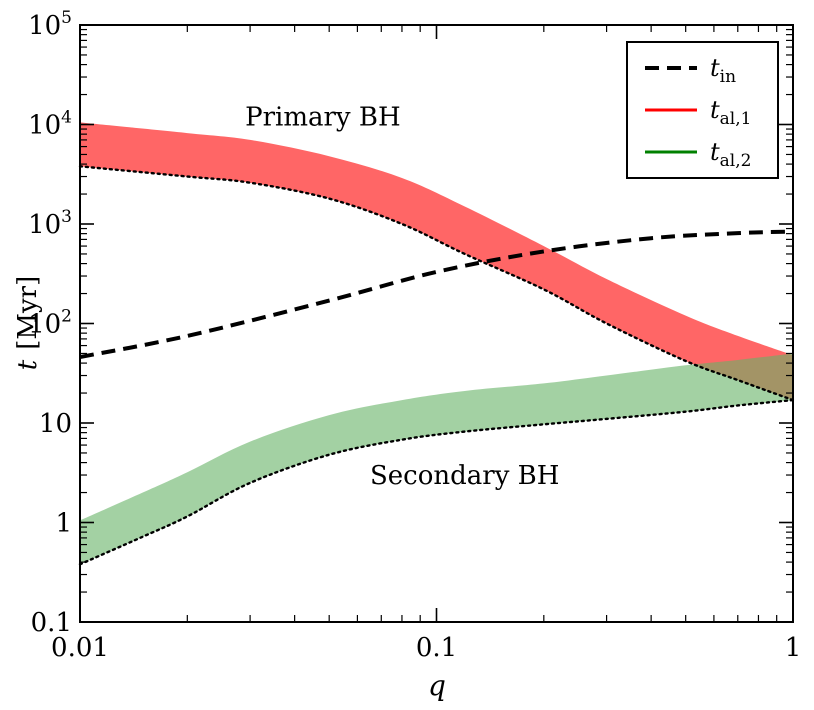  Describe the element at coordinates (55, 424) in the screenshot. I see `y-tick-label: 10` at that location.